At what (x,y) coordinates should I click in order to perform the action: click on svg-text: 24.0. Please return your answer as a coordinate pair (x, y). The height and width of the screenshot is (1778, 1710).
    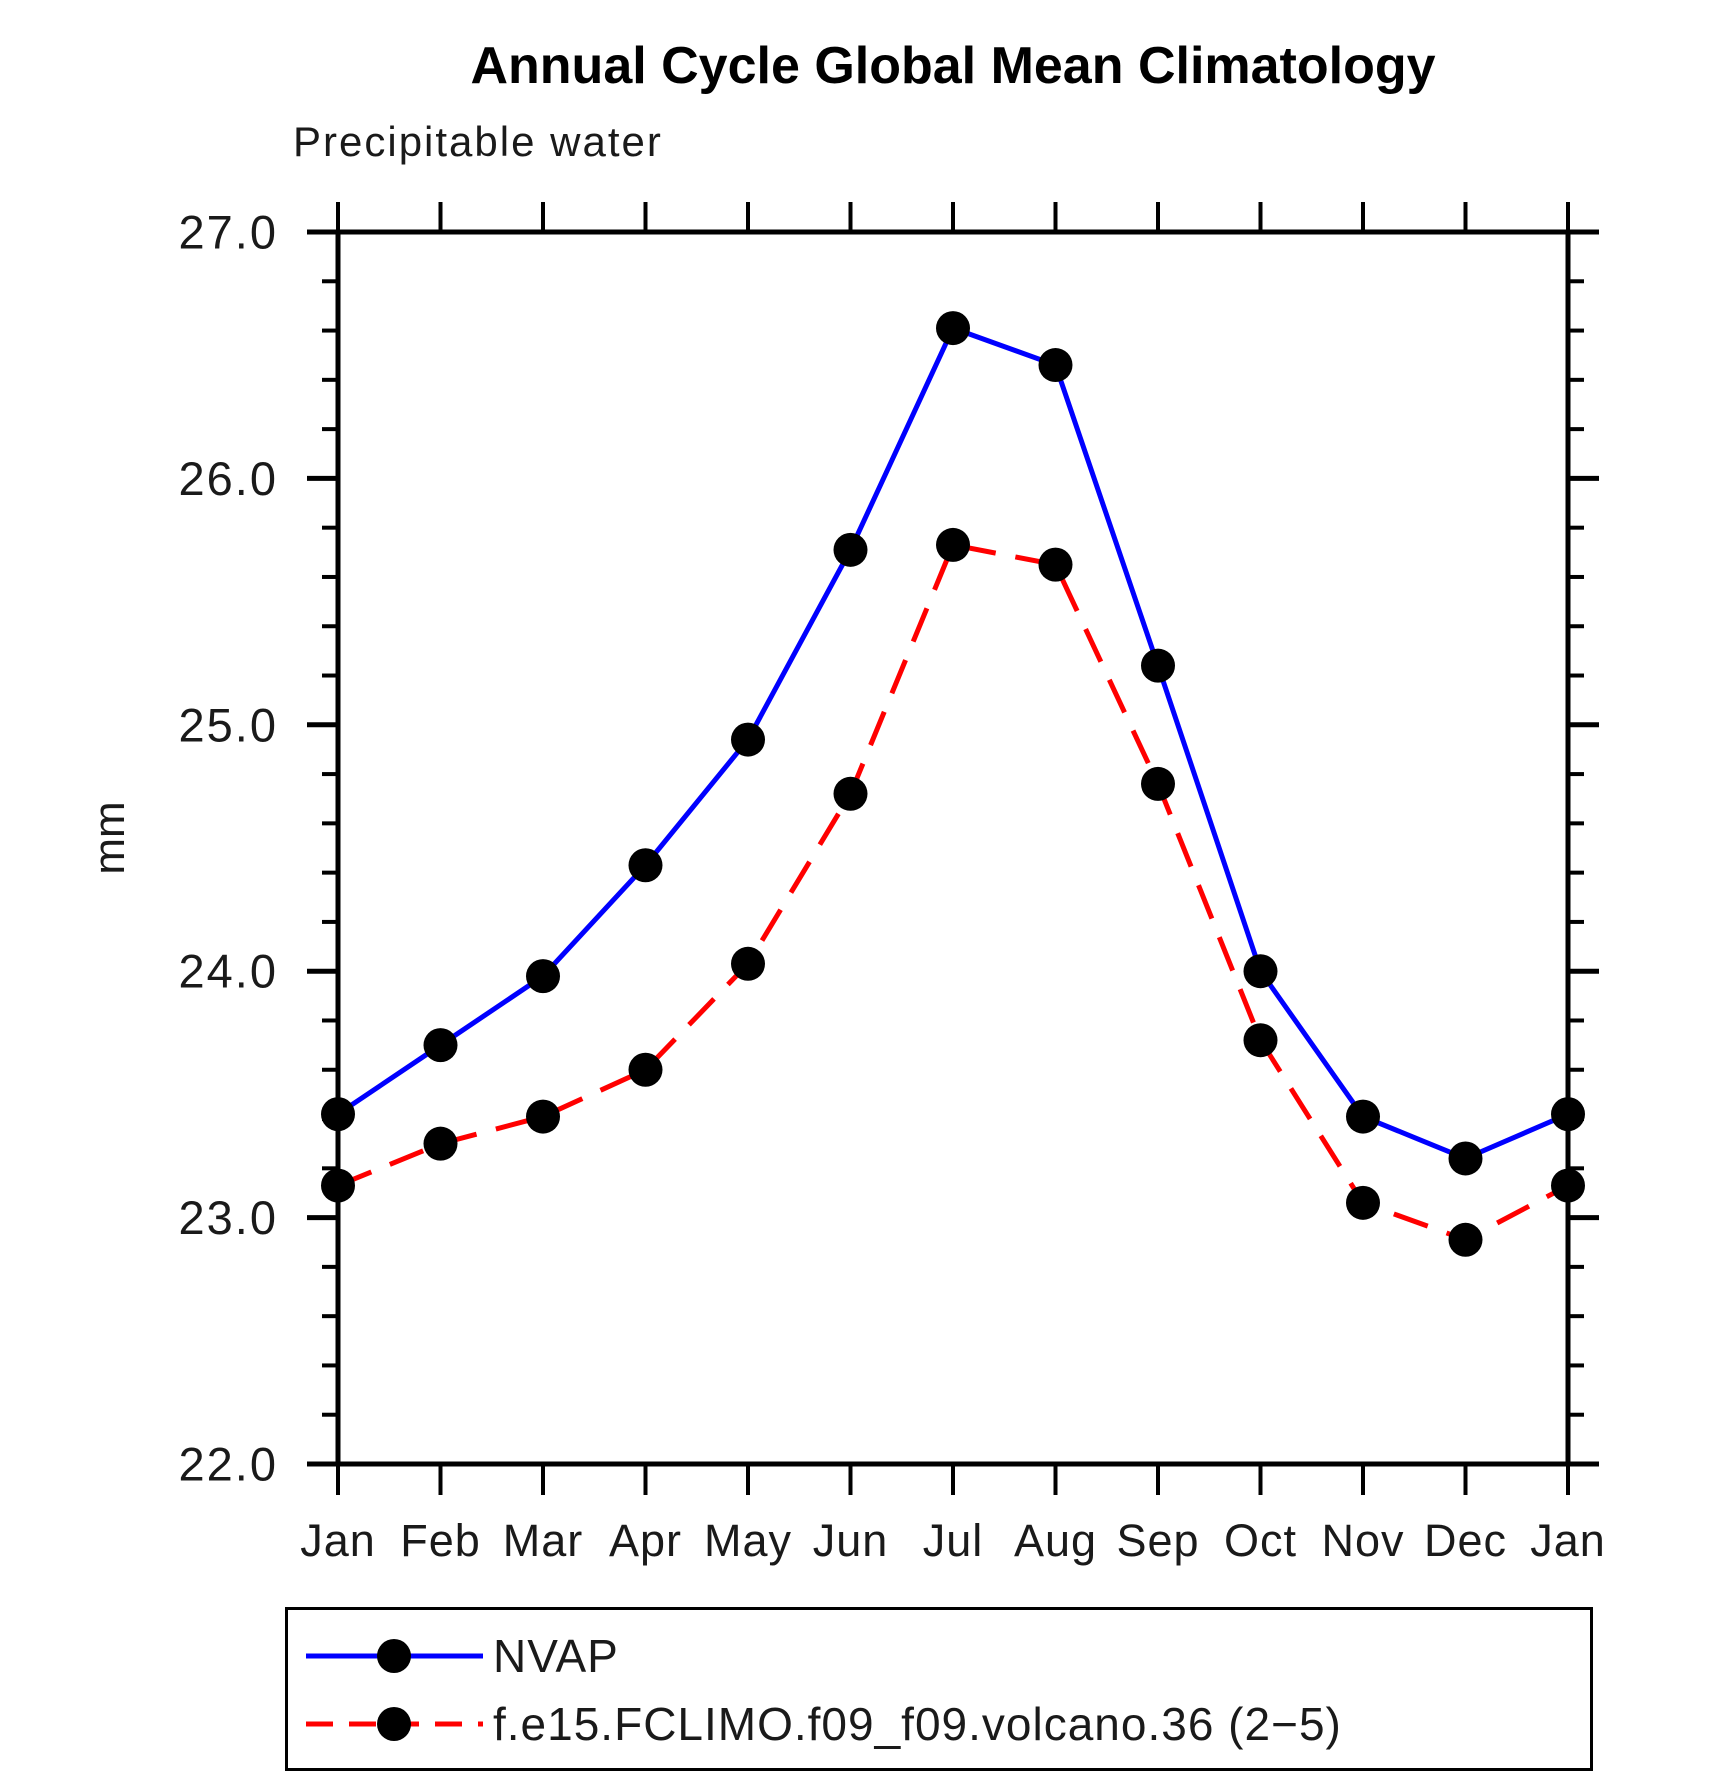
    Looking at the image, I should click on (228, 971).